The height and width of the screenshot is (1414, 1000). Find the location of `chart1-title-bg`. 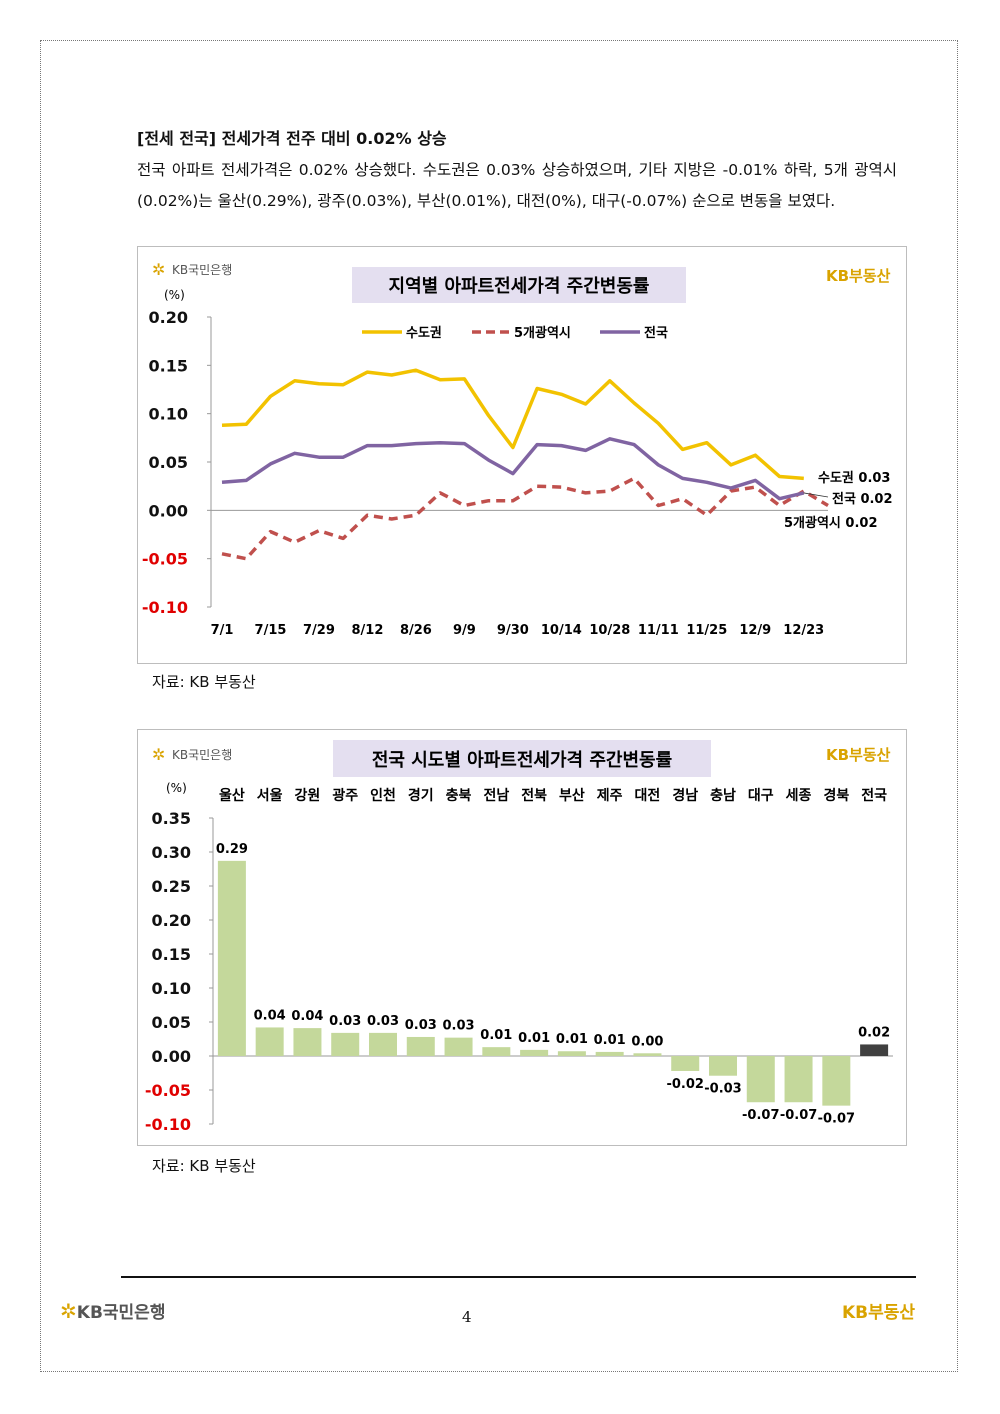

chart1-title-bg is located at coordinates (519, 285).